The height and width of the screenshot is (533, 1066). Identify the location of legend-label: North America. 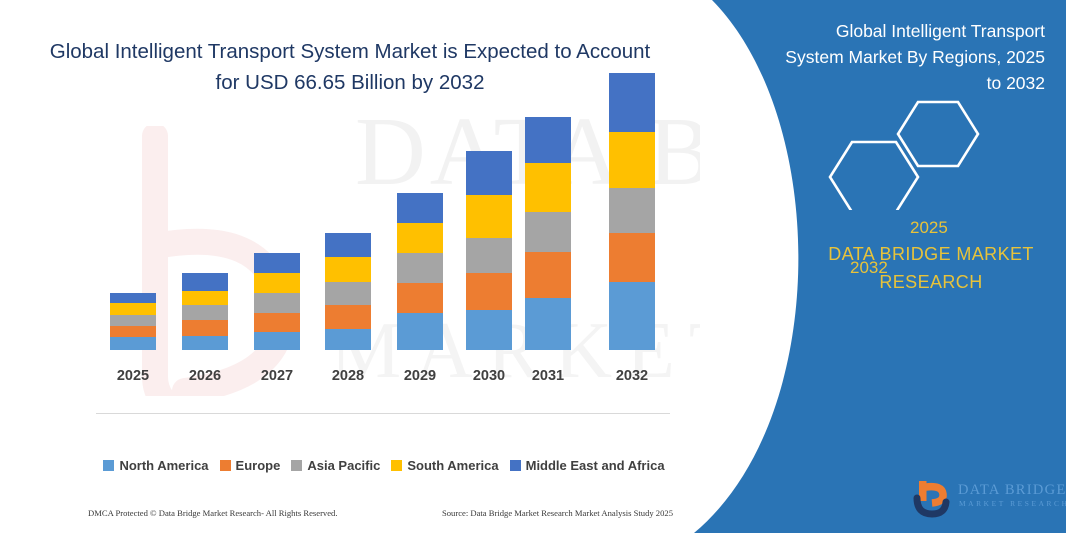
(164, 465).